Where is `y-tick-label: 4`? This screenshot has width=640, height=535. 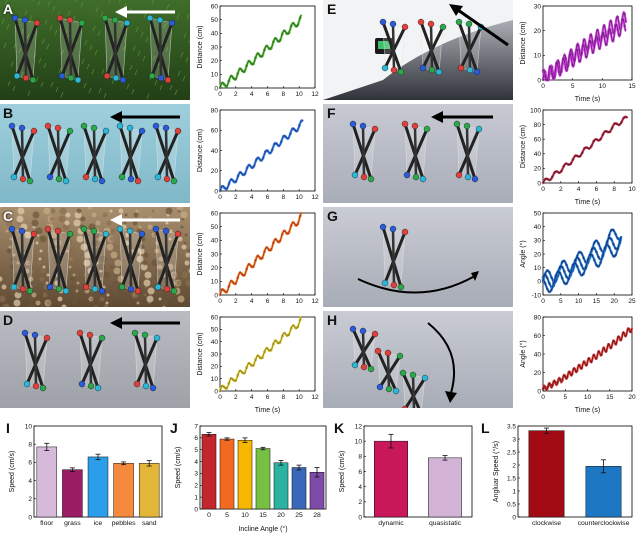 y-tick-label: 4 is located at coordinates (196, 462).